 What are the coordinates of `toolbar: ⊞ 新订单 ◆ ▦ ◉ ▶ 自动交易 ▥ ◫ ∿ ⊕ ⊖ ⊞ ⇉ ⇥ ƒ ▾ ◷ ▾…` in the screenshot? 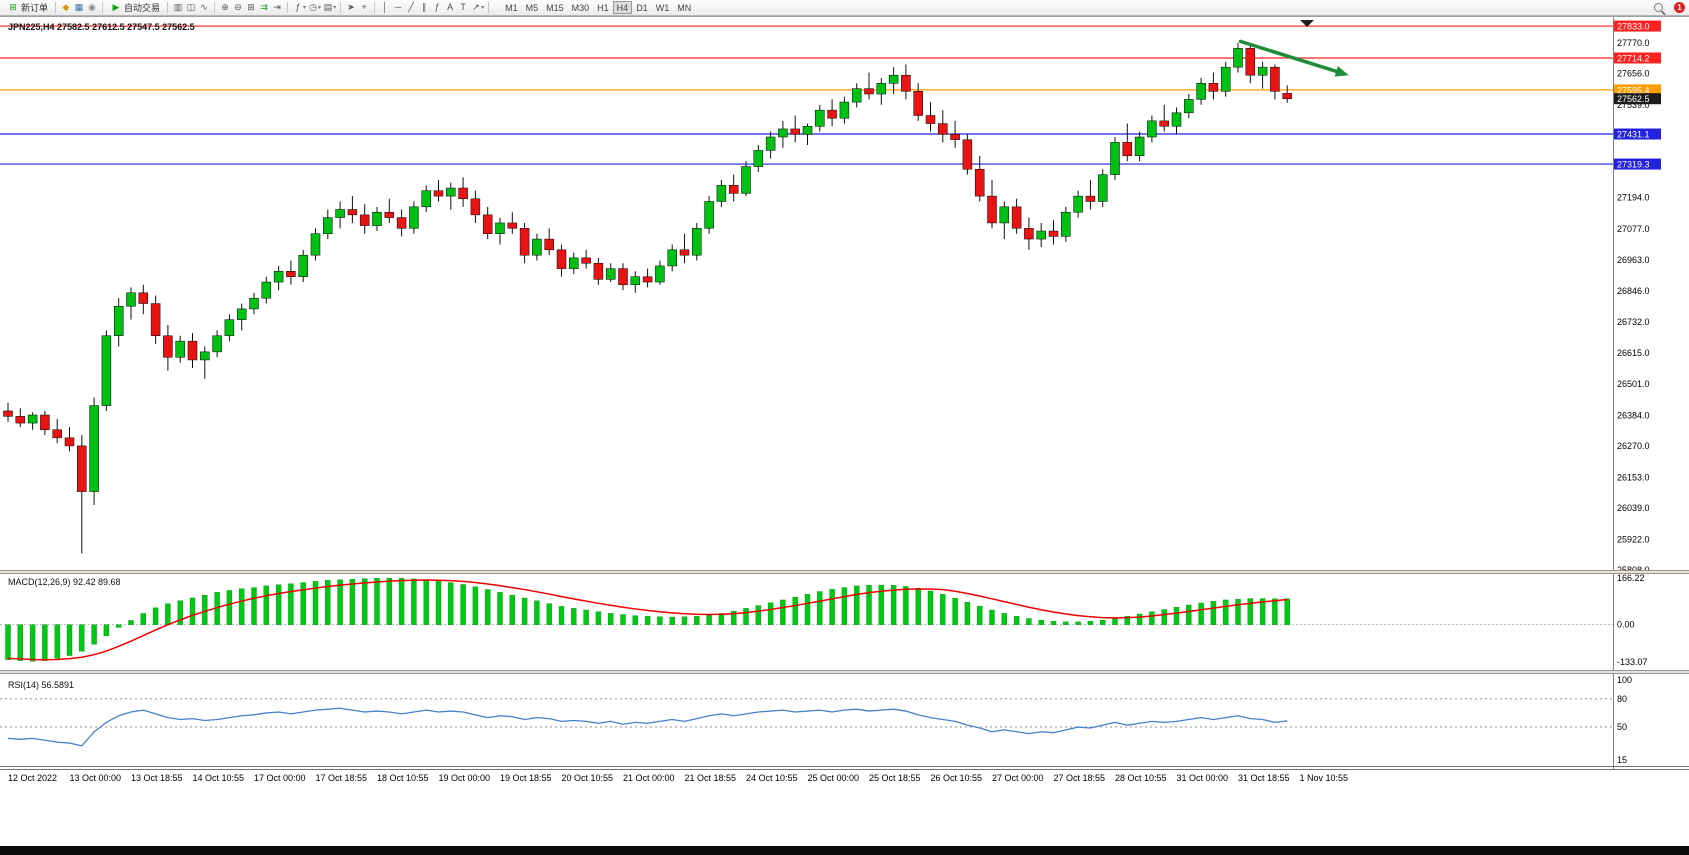 It's located at (844, 8).